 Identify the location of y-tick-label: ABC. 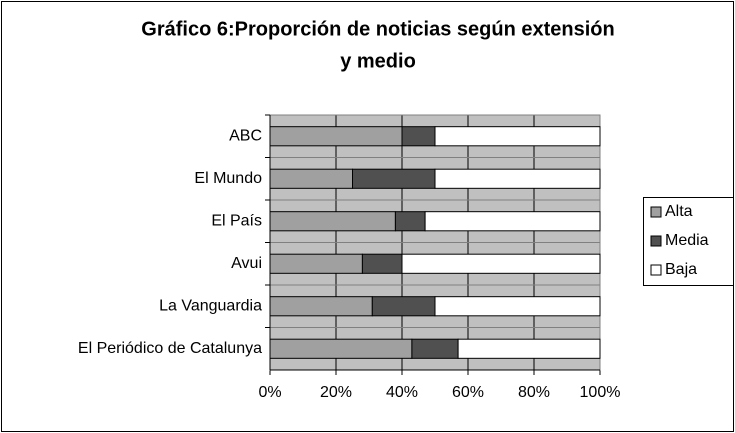
(245, 135).